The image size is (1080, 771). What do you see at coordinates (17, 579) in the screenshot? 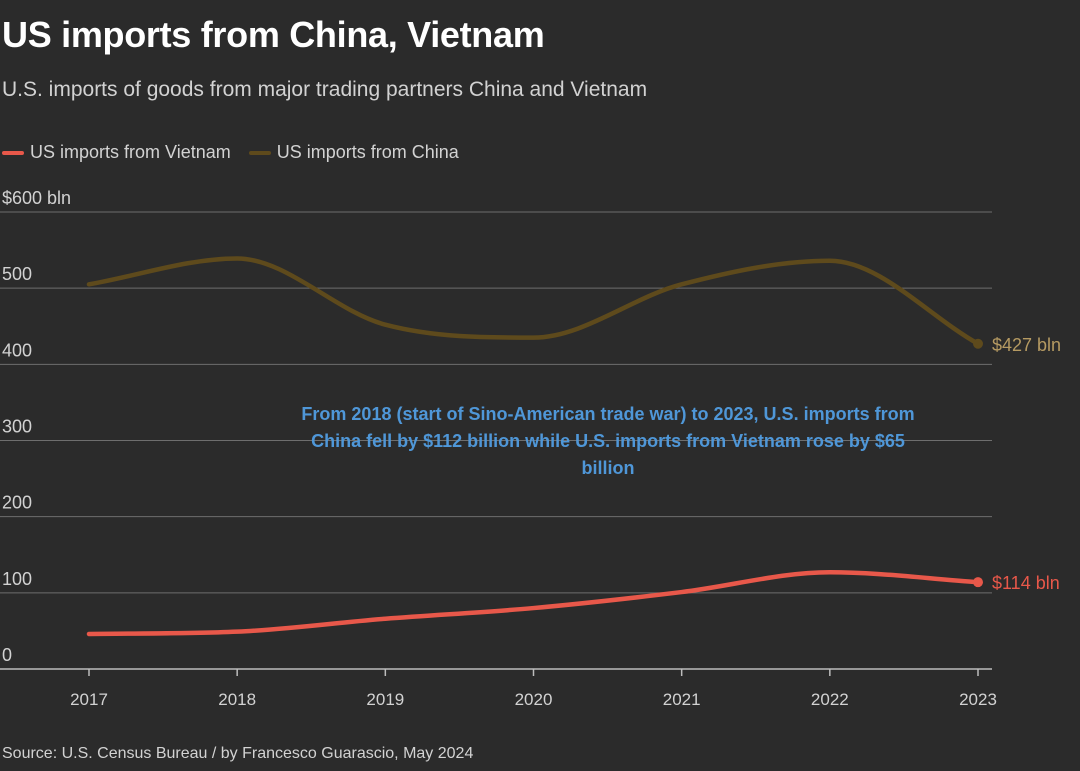
I see `y-tick-label-100: 100` at bounding box center [17, 579].